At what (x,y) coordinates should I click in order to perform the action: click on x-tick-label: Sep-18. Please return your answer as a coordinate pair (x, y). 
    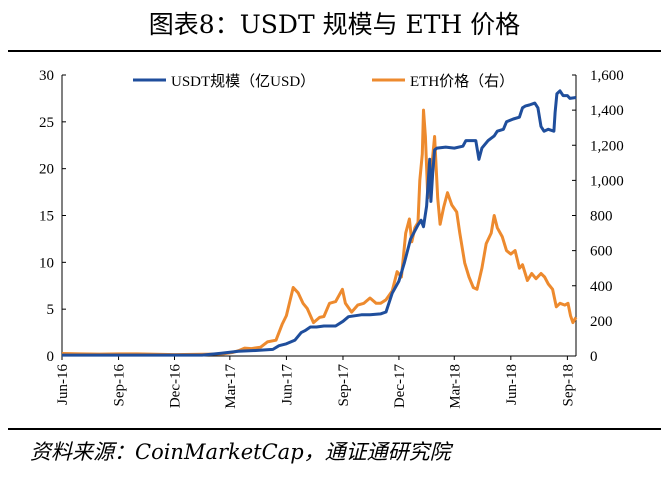
    Looking at the image, I should click on (568, 385).